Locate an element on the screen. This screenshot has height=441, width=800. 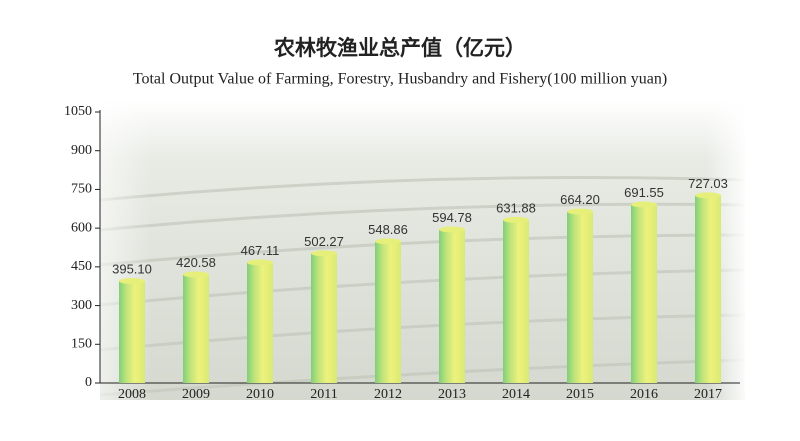
x-tick-label: 2012 is located at coordinates (388, 394).